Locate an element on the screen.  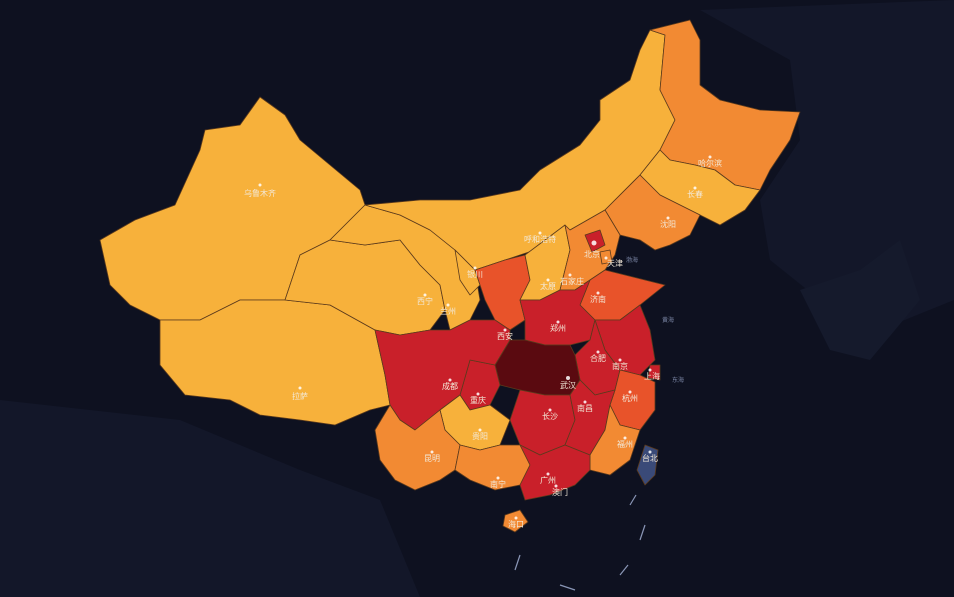
city-label-hefei: 合肥 is located at coordinates (598, 358).